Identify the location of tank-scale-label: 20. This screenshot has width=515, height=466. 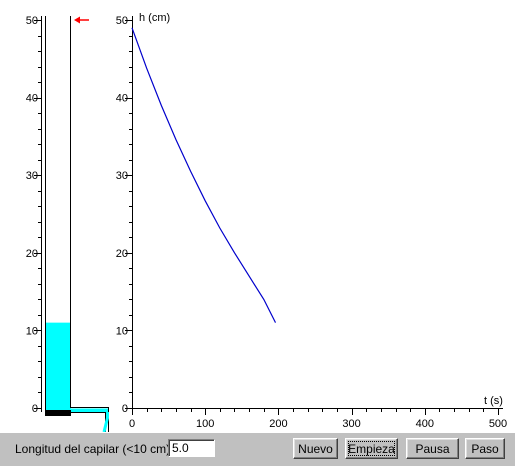
(32, 254).